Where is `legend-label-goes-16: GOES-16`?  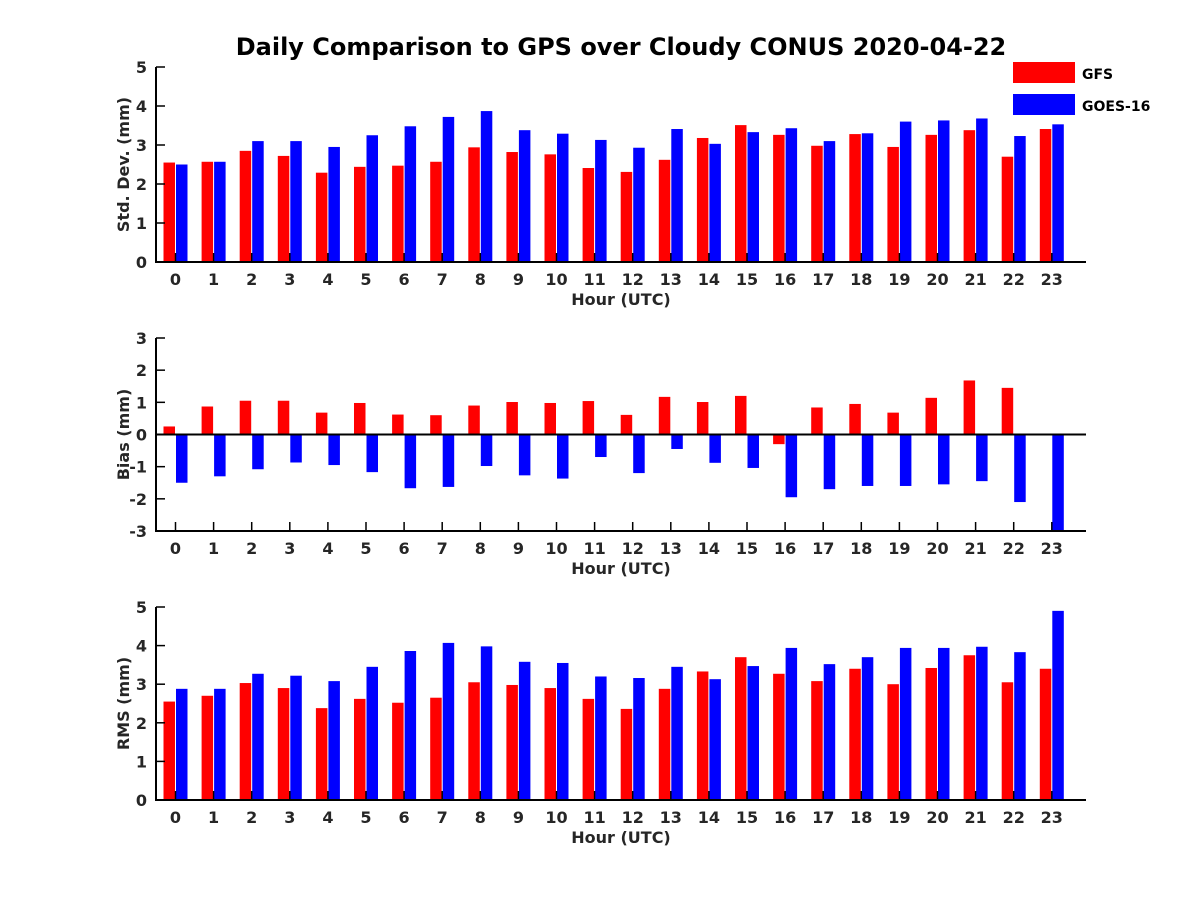 legend-label-goes-16: GOES-16 is located at coordinates (1116, 107).